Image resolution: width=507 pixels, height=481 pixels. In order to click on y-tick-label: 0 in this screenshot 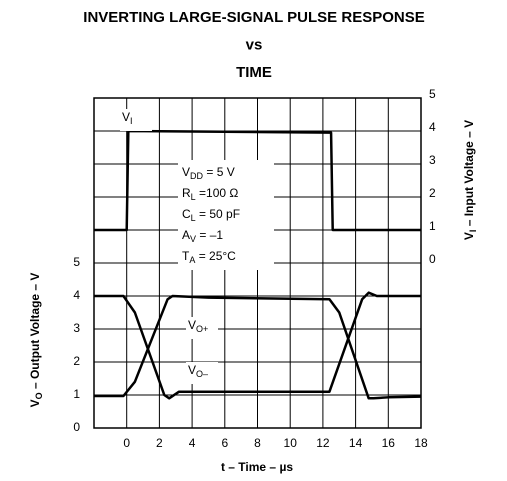, I will do `click(76, 427)`.